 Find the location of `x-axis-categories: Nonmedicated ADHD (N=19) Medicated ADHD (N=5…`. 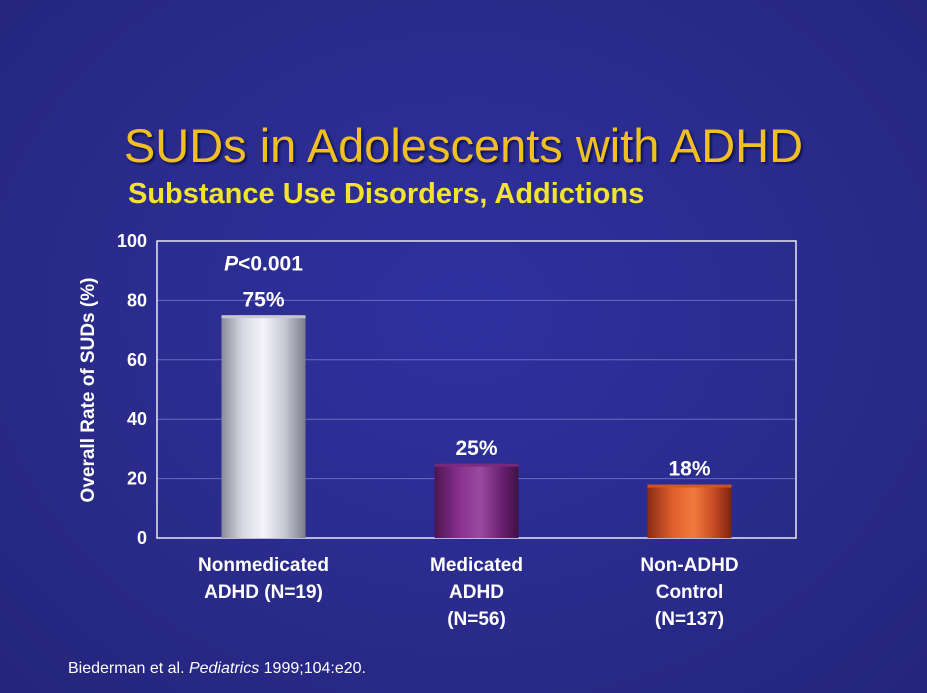

x-axis-categories: Nonmedicated ADHD (N=19) Medicated ADHD (N=5… is located at coordinates (468, 592).